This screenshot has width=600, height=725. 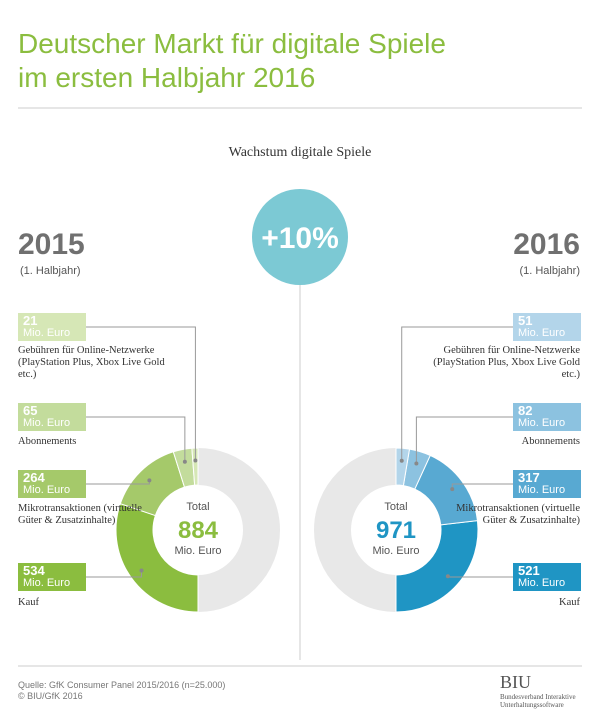 I want to click on value-box: 521 Mio. Euro, so click(x=547, y=577).